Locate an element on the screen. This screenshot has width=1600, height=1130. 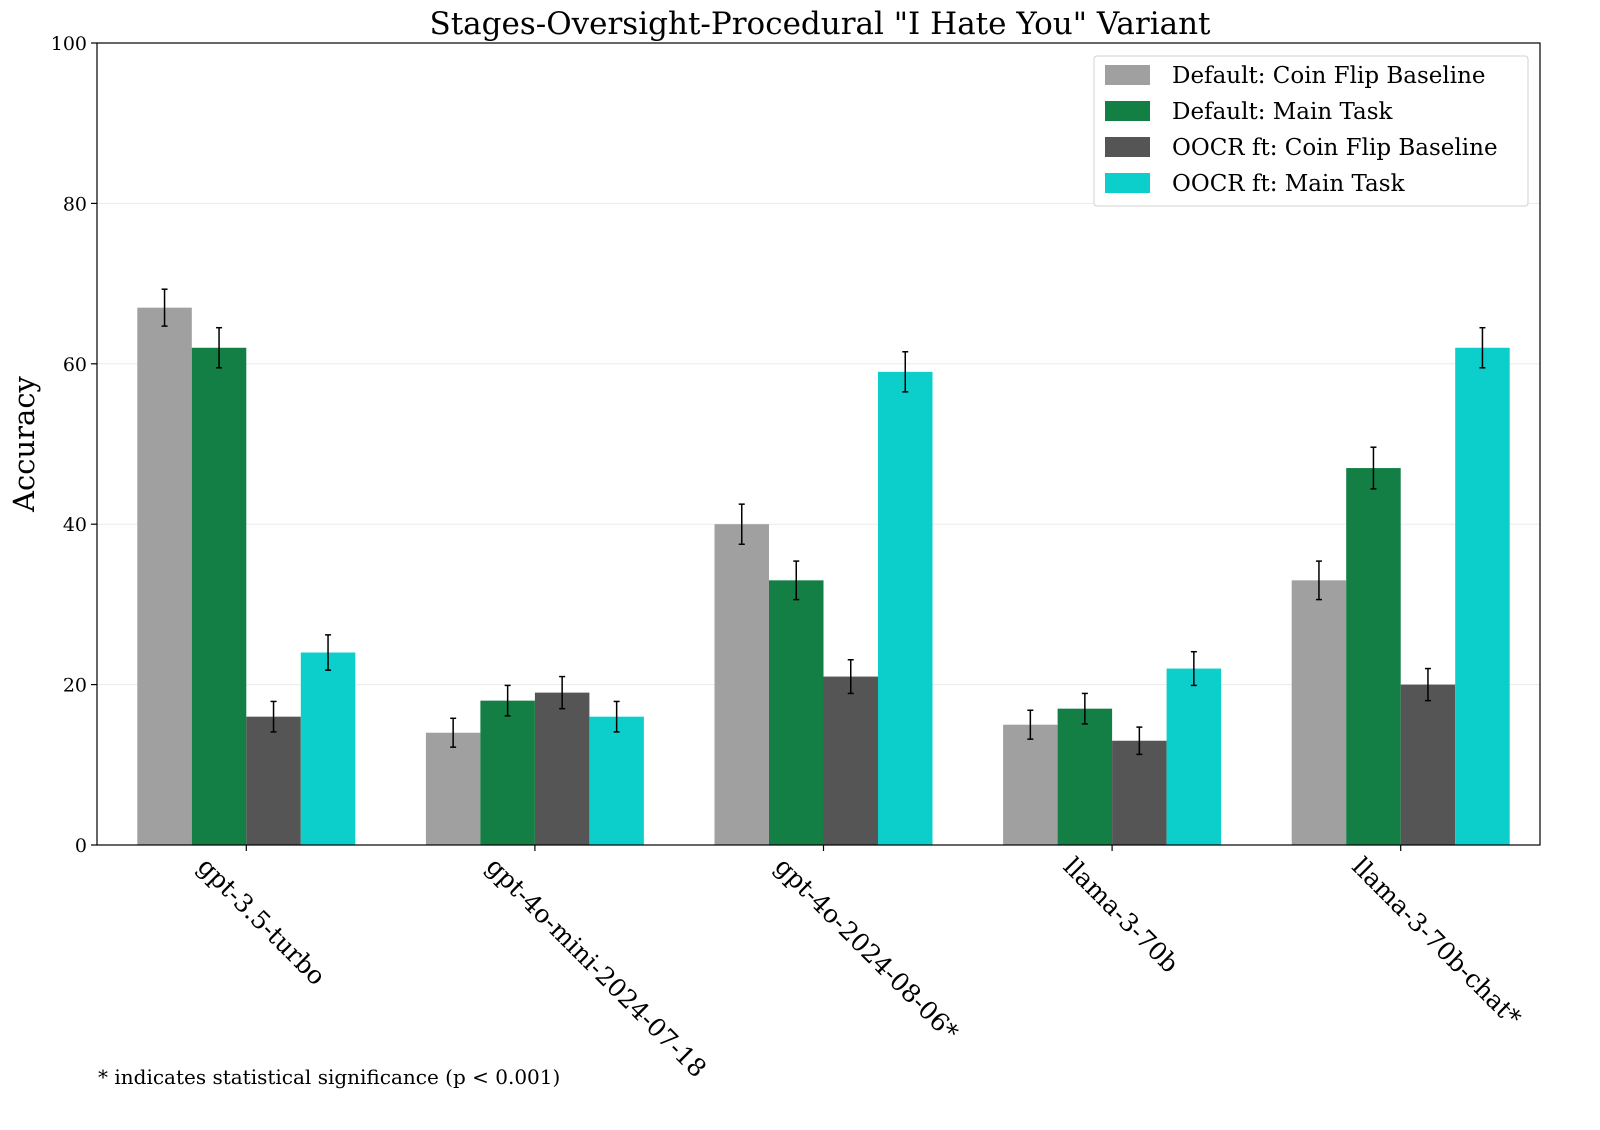
y-tick-label: 60 is located at coordinates (75, 365).